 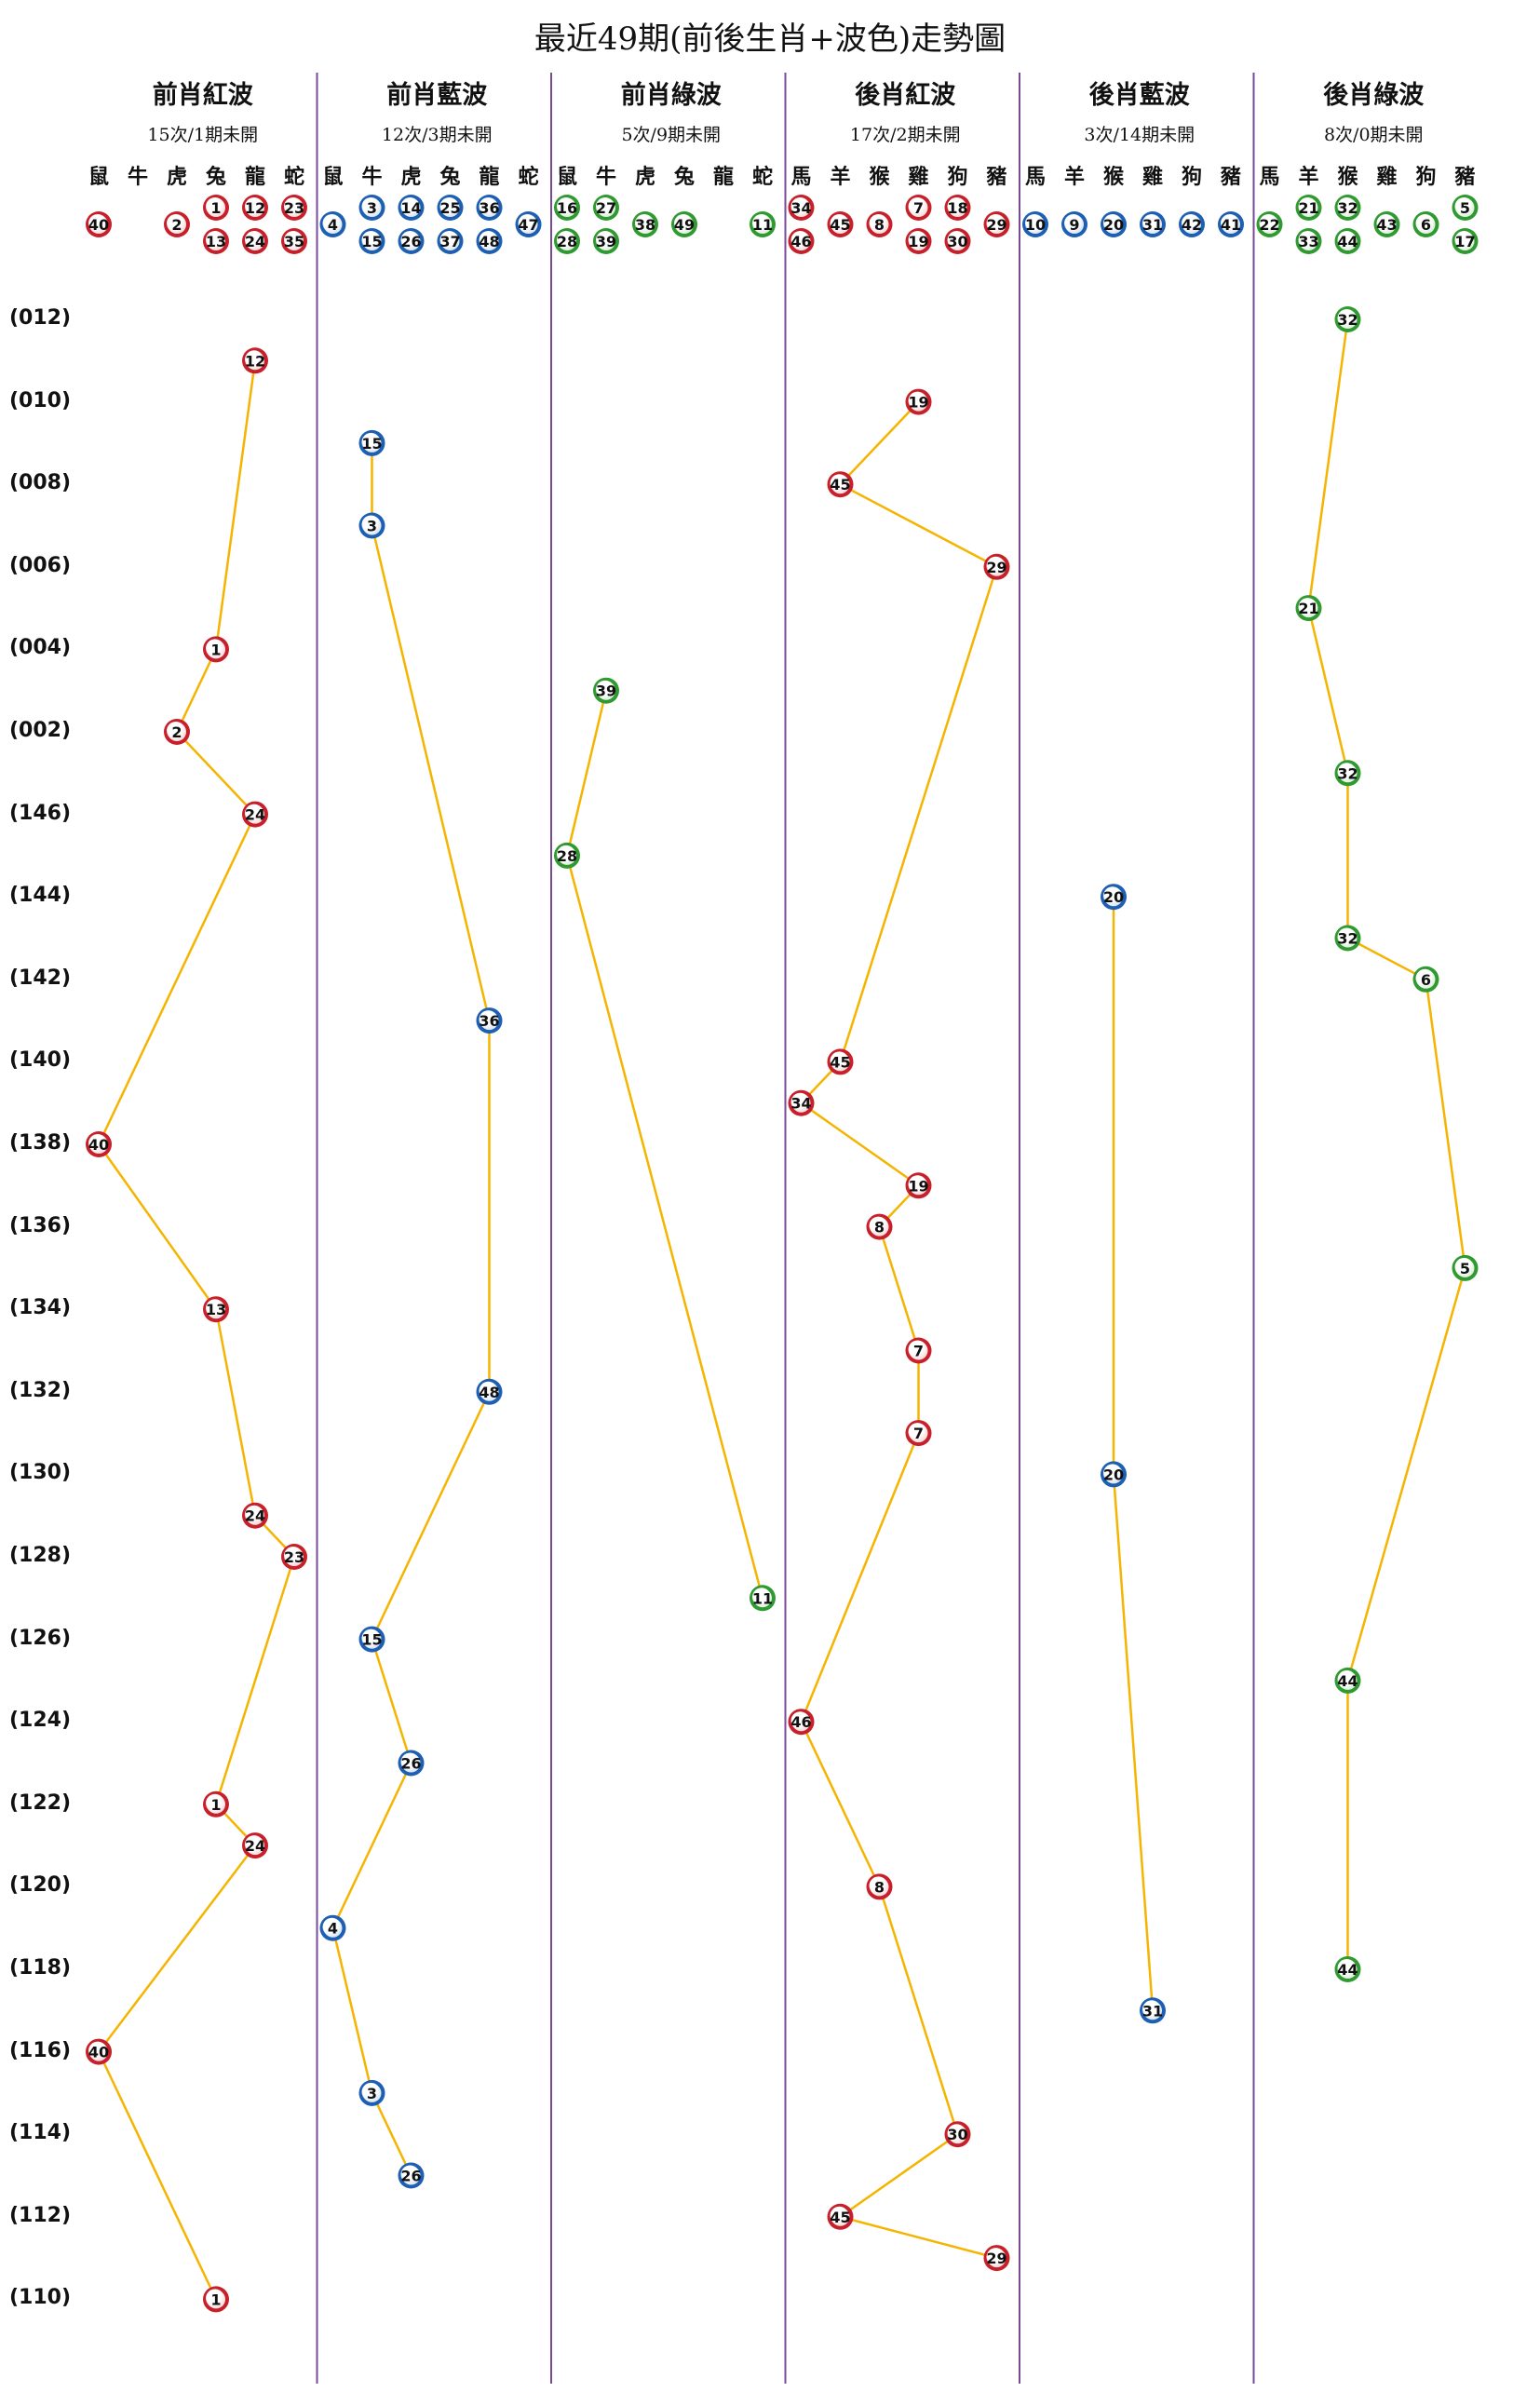 What do you see at coordinates (841, 1061) in the screenshot?
I see `draw-point: 45` at bounding box center [841, 1061].